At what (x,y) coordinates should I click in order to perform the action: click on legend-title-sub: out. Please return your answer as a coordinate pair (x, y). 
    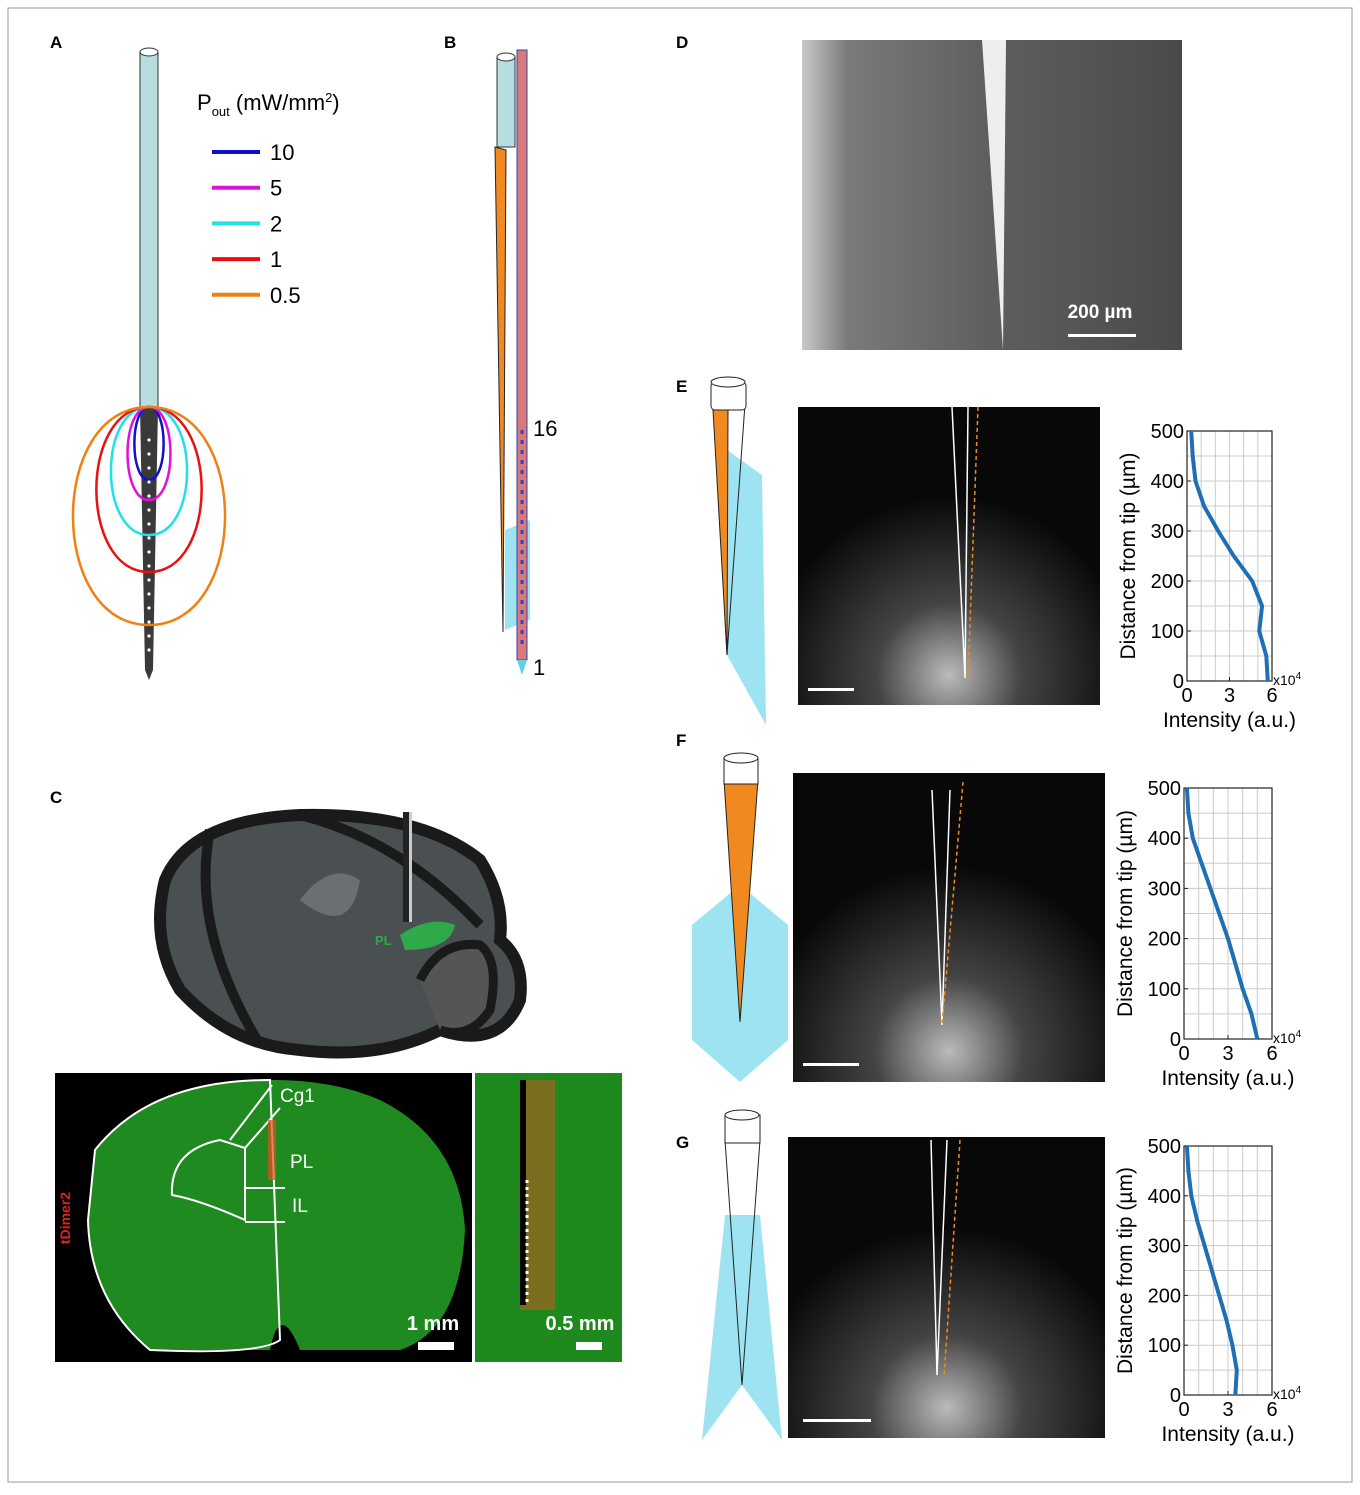
    Looking at the image, I should click on (221, 111).